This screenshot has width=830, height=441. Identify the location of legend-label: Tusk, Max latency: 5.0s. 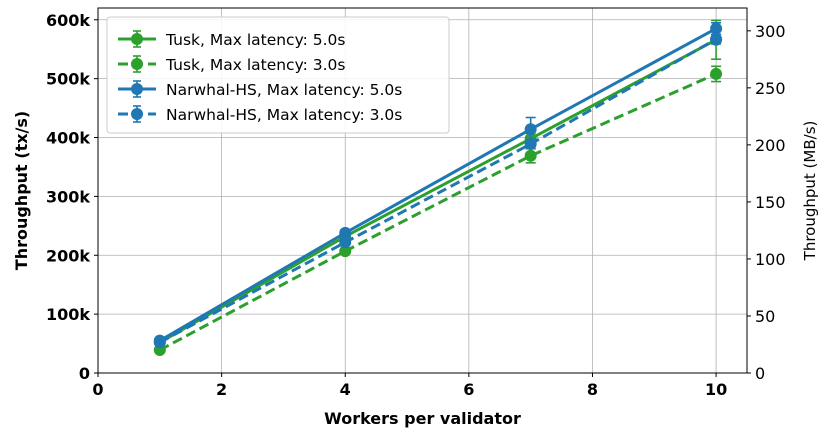
(255, 40).